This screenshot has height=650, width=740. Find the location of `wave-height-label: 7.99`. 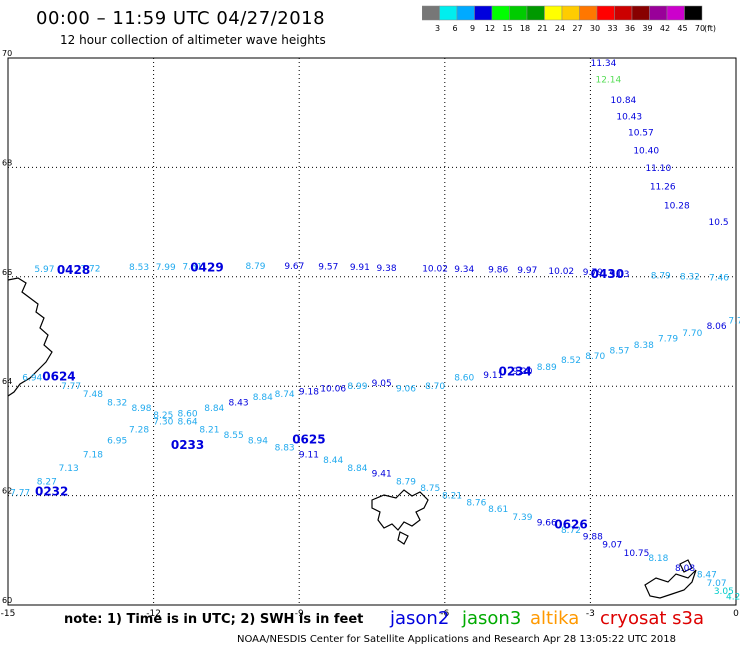

wave-height-label: 7.99 is located at coordinates (166, 268).